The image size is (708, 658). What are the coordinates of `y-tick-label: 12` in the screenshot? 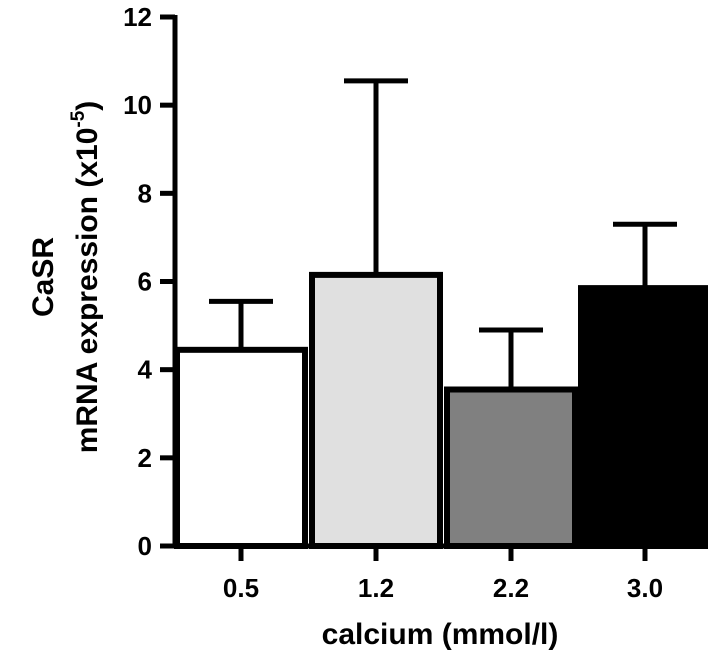 It's located at (137, 17).